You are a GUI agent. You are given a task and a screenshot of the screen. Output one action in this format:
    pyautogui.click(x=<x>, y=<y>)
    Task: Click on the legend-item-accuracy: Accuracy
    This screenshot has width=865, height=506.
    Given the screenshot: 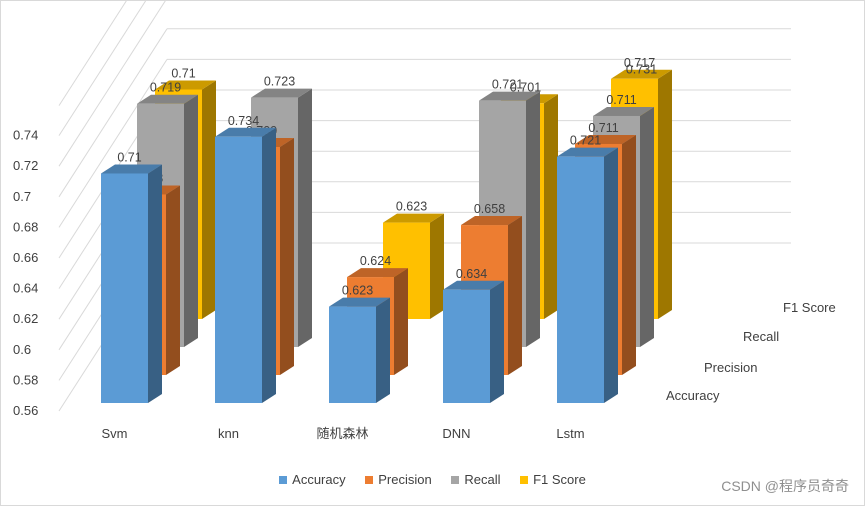 What is the action you would take?
    pyautogui.click(x=312, y=479)
    